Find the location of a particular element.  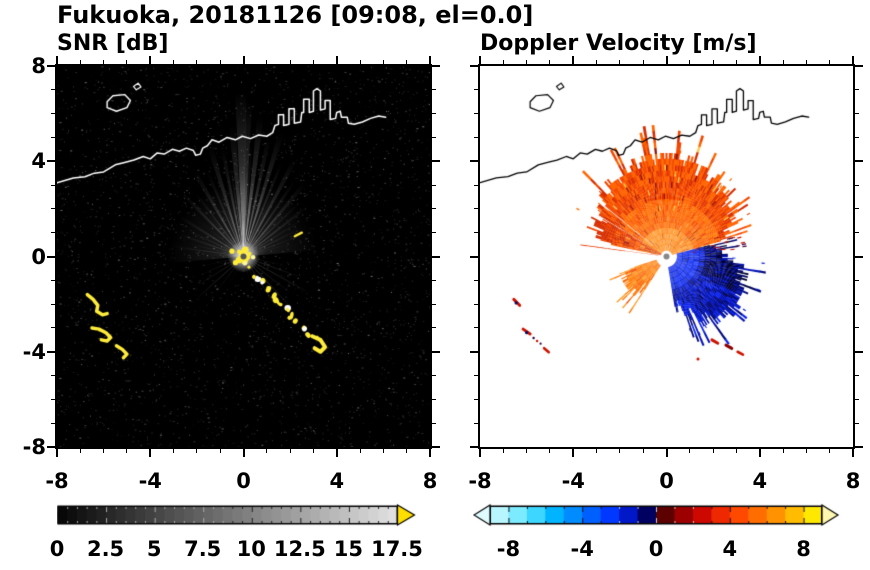

snr-colorbar-label: 5 is located at coordinates (154, 549).